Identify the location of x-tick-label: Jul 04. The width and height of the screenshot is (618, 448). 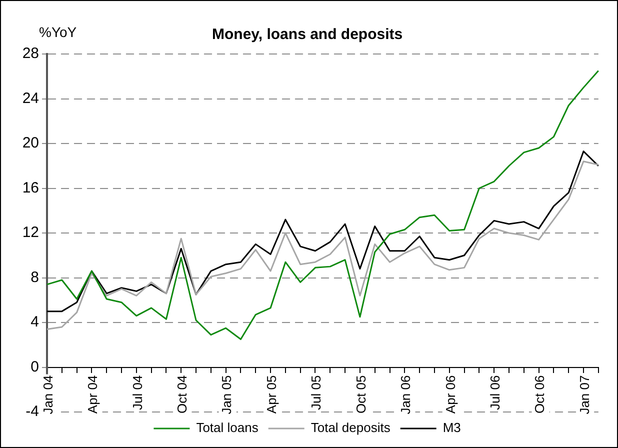
(137, 392).